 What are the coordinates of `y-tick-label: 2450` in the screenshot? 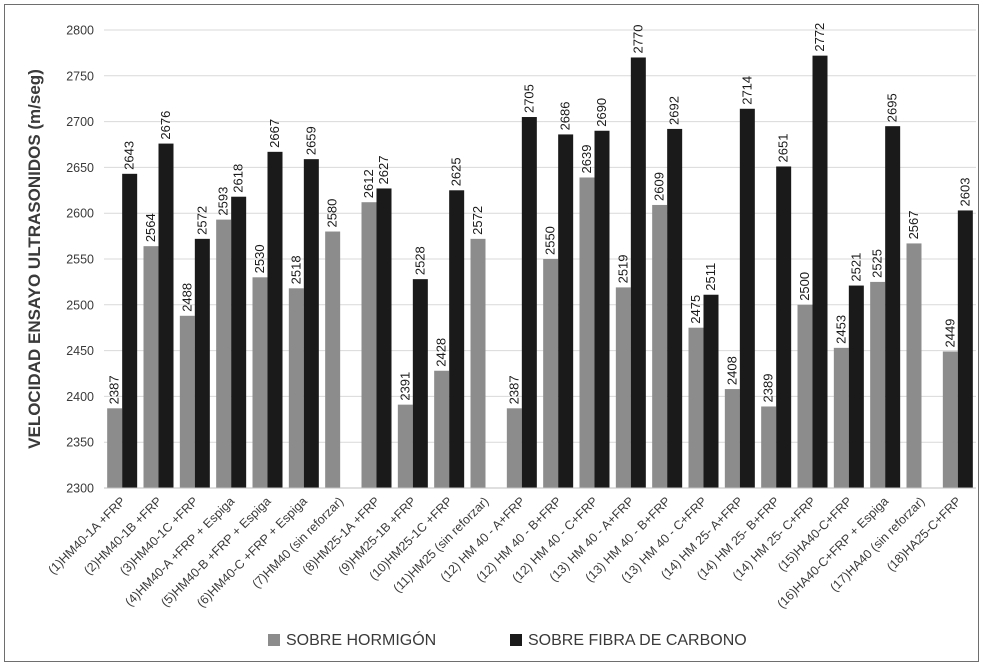 It's located at (80, 351).